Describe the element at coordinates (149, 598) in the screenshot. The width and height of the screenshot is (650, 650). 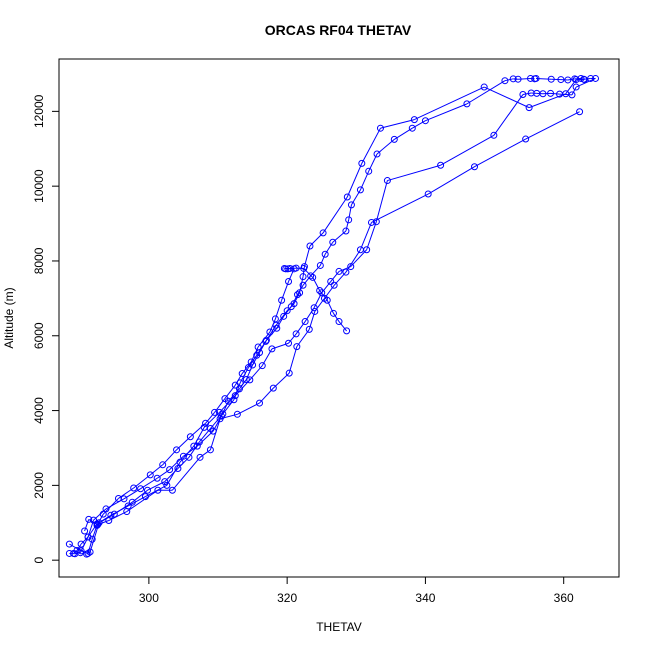
I see `x-tick-label: 300` at that location.